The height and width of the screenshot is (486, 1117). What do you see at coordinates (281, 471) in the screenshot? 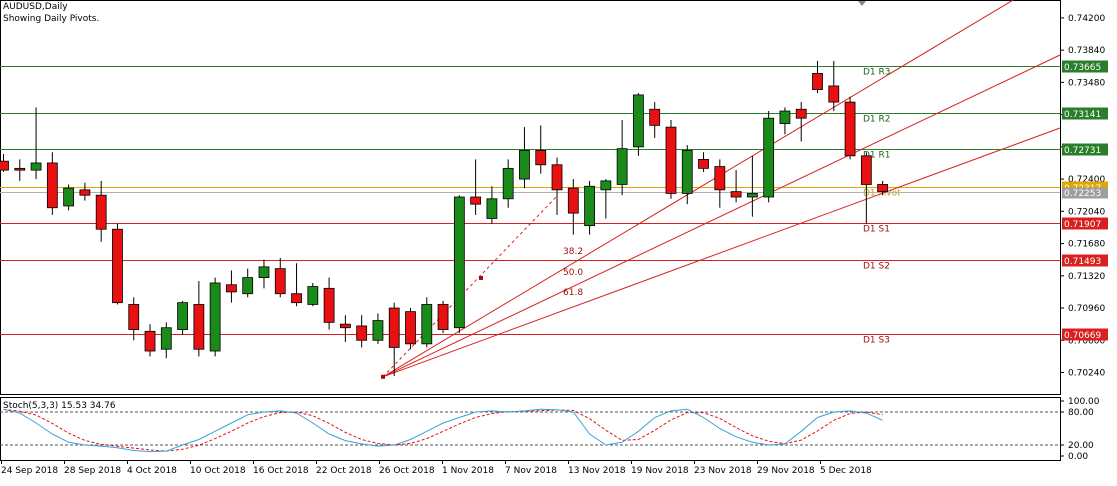
I see `date-axis-label: 16 Oct 2018` at bounding box center [281, 471].